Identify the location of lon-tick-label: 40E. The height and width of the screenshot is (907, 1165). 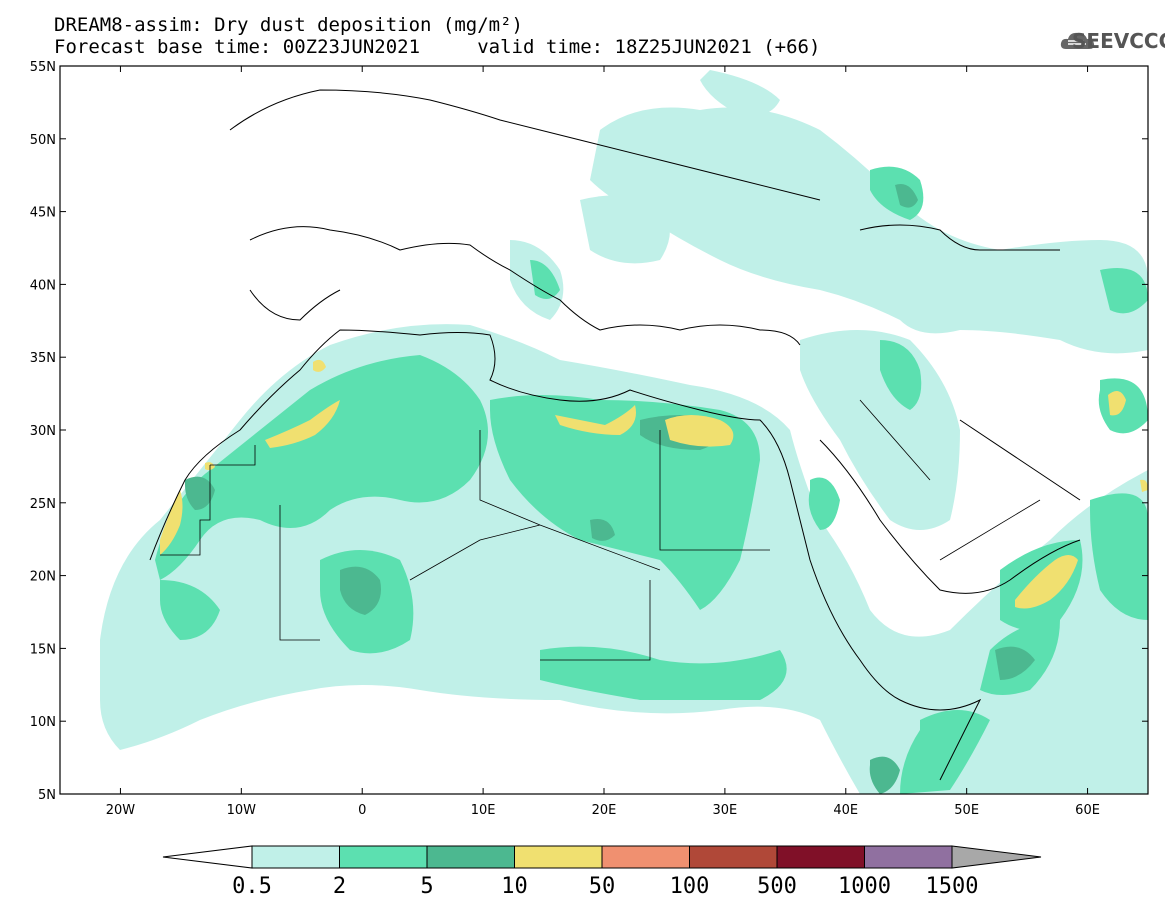
(845, 810).